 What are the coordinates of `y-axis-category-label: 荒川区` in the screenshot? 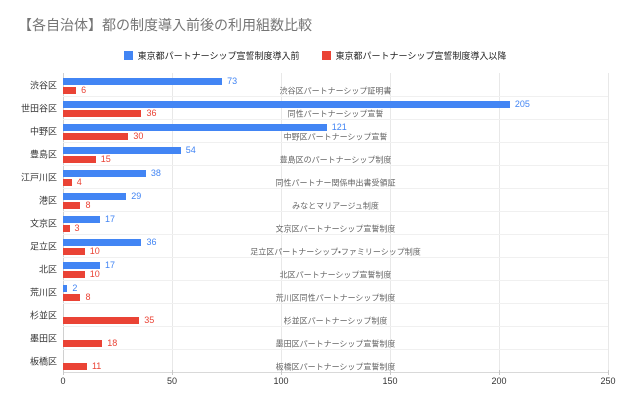 It's located at (43, 292).